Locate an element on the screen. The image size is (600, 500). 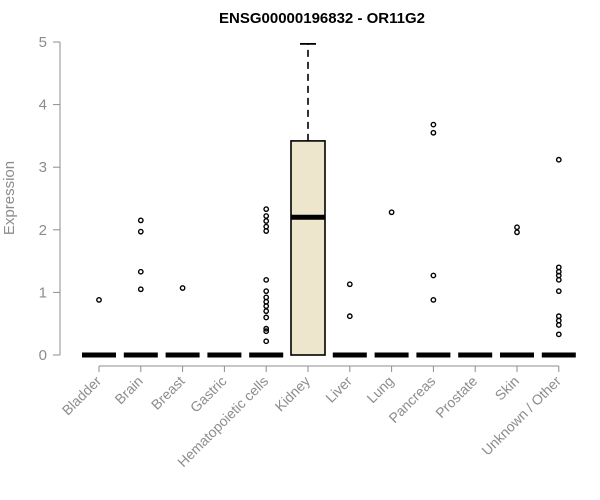
x-tick-label: Bladder is located at coordinates (82, 396).